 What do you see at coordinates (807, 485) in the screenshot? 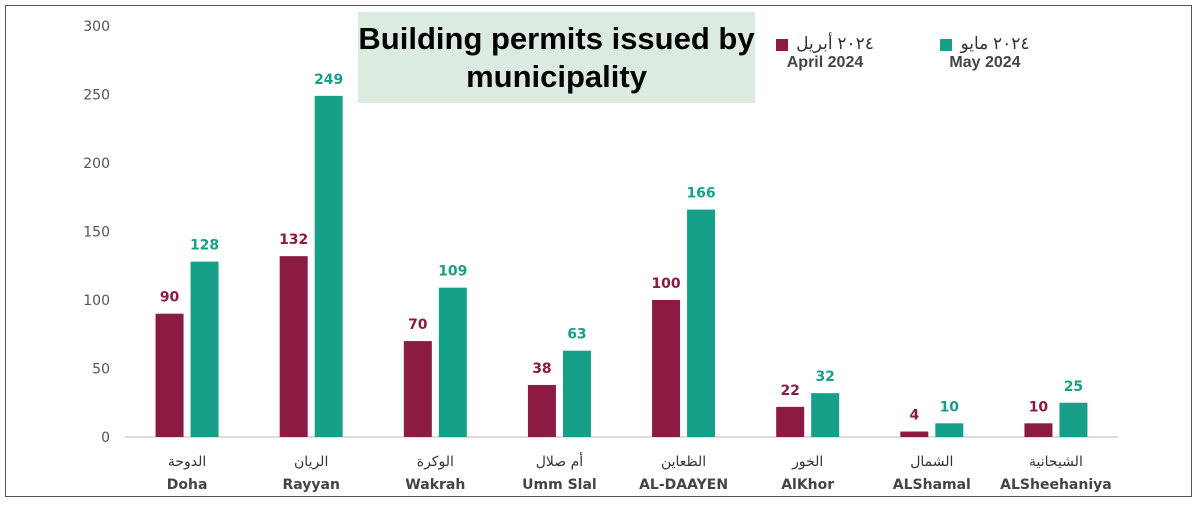
I see `x-tick-label-en: AlKhor` at bounding box center [807, 485].